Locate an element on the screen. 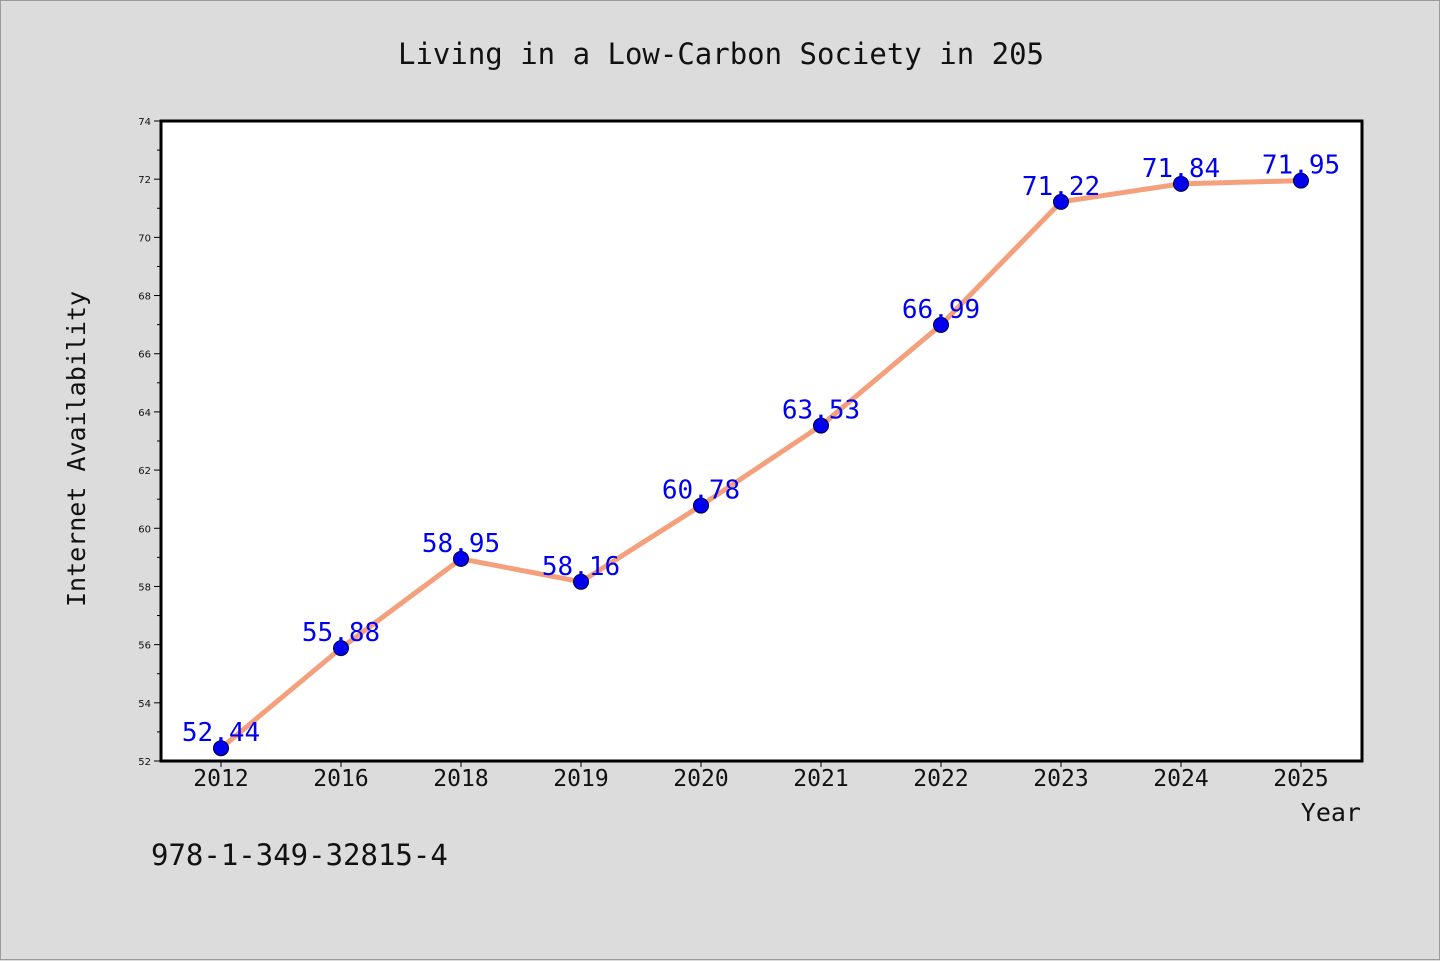  x-tick-label: 2019 is located at coordinates (580, 779).